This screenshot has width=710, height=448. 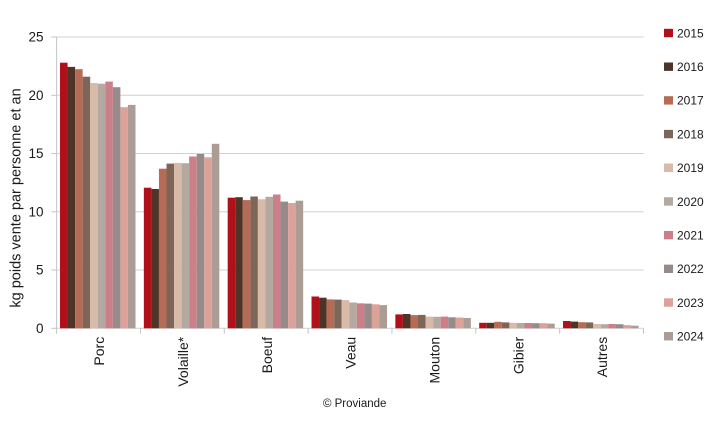 What do you see at coordinates (690, 337) in the screenshot?
I see `svg-text: 2024` at bounding box center [690, 337].